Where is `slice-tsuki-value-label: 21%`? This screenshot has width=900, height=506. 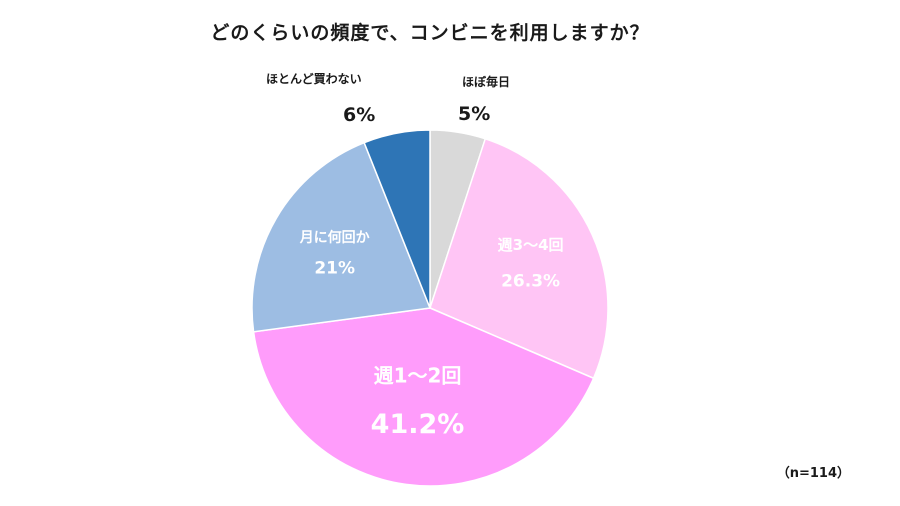 slice-tsuki-value-label: 21% is located at coordinates (334, 268).